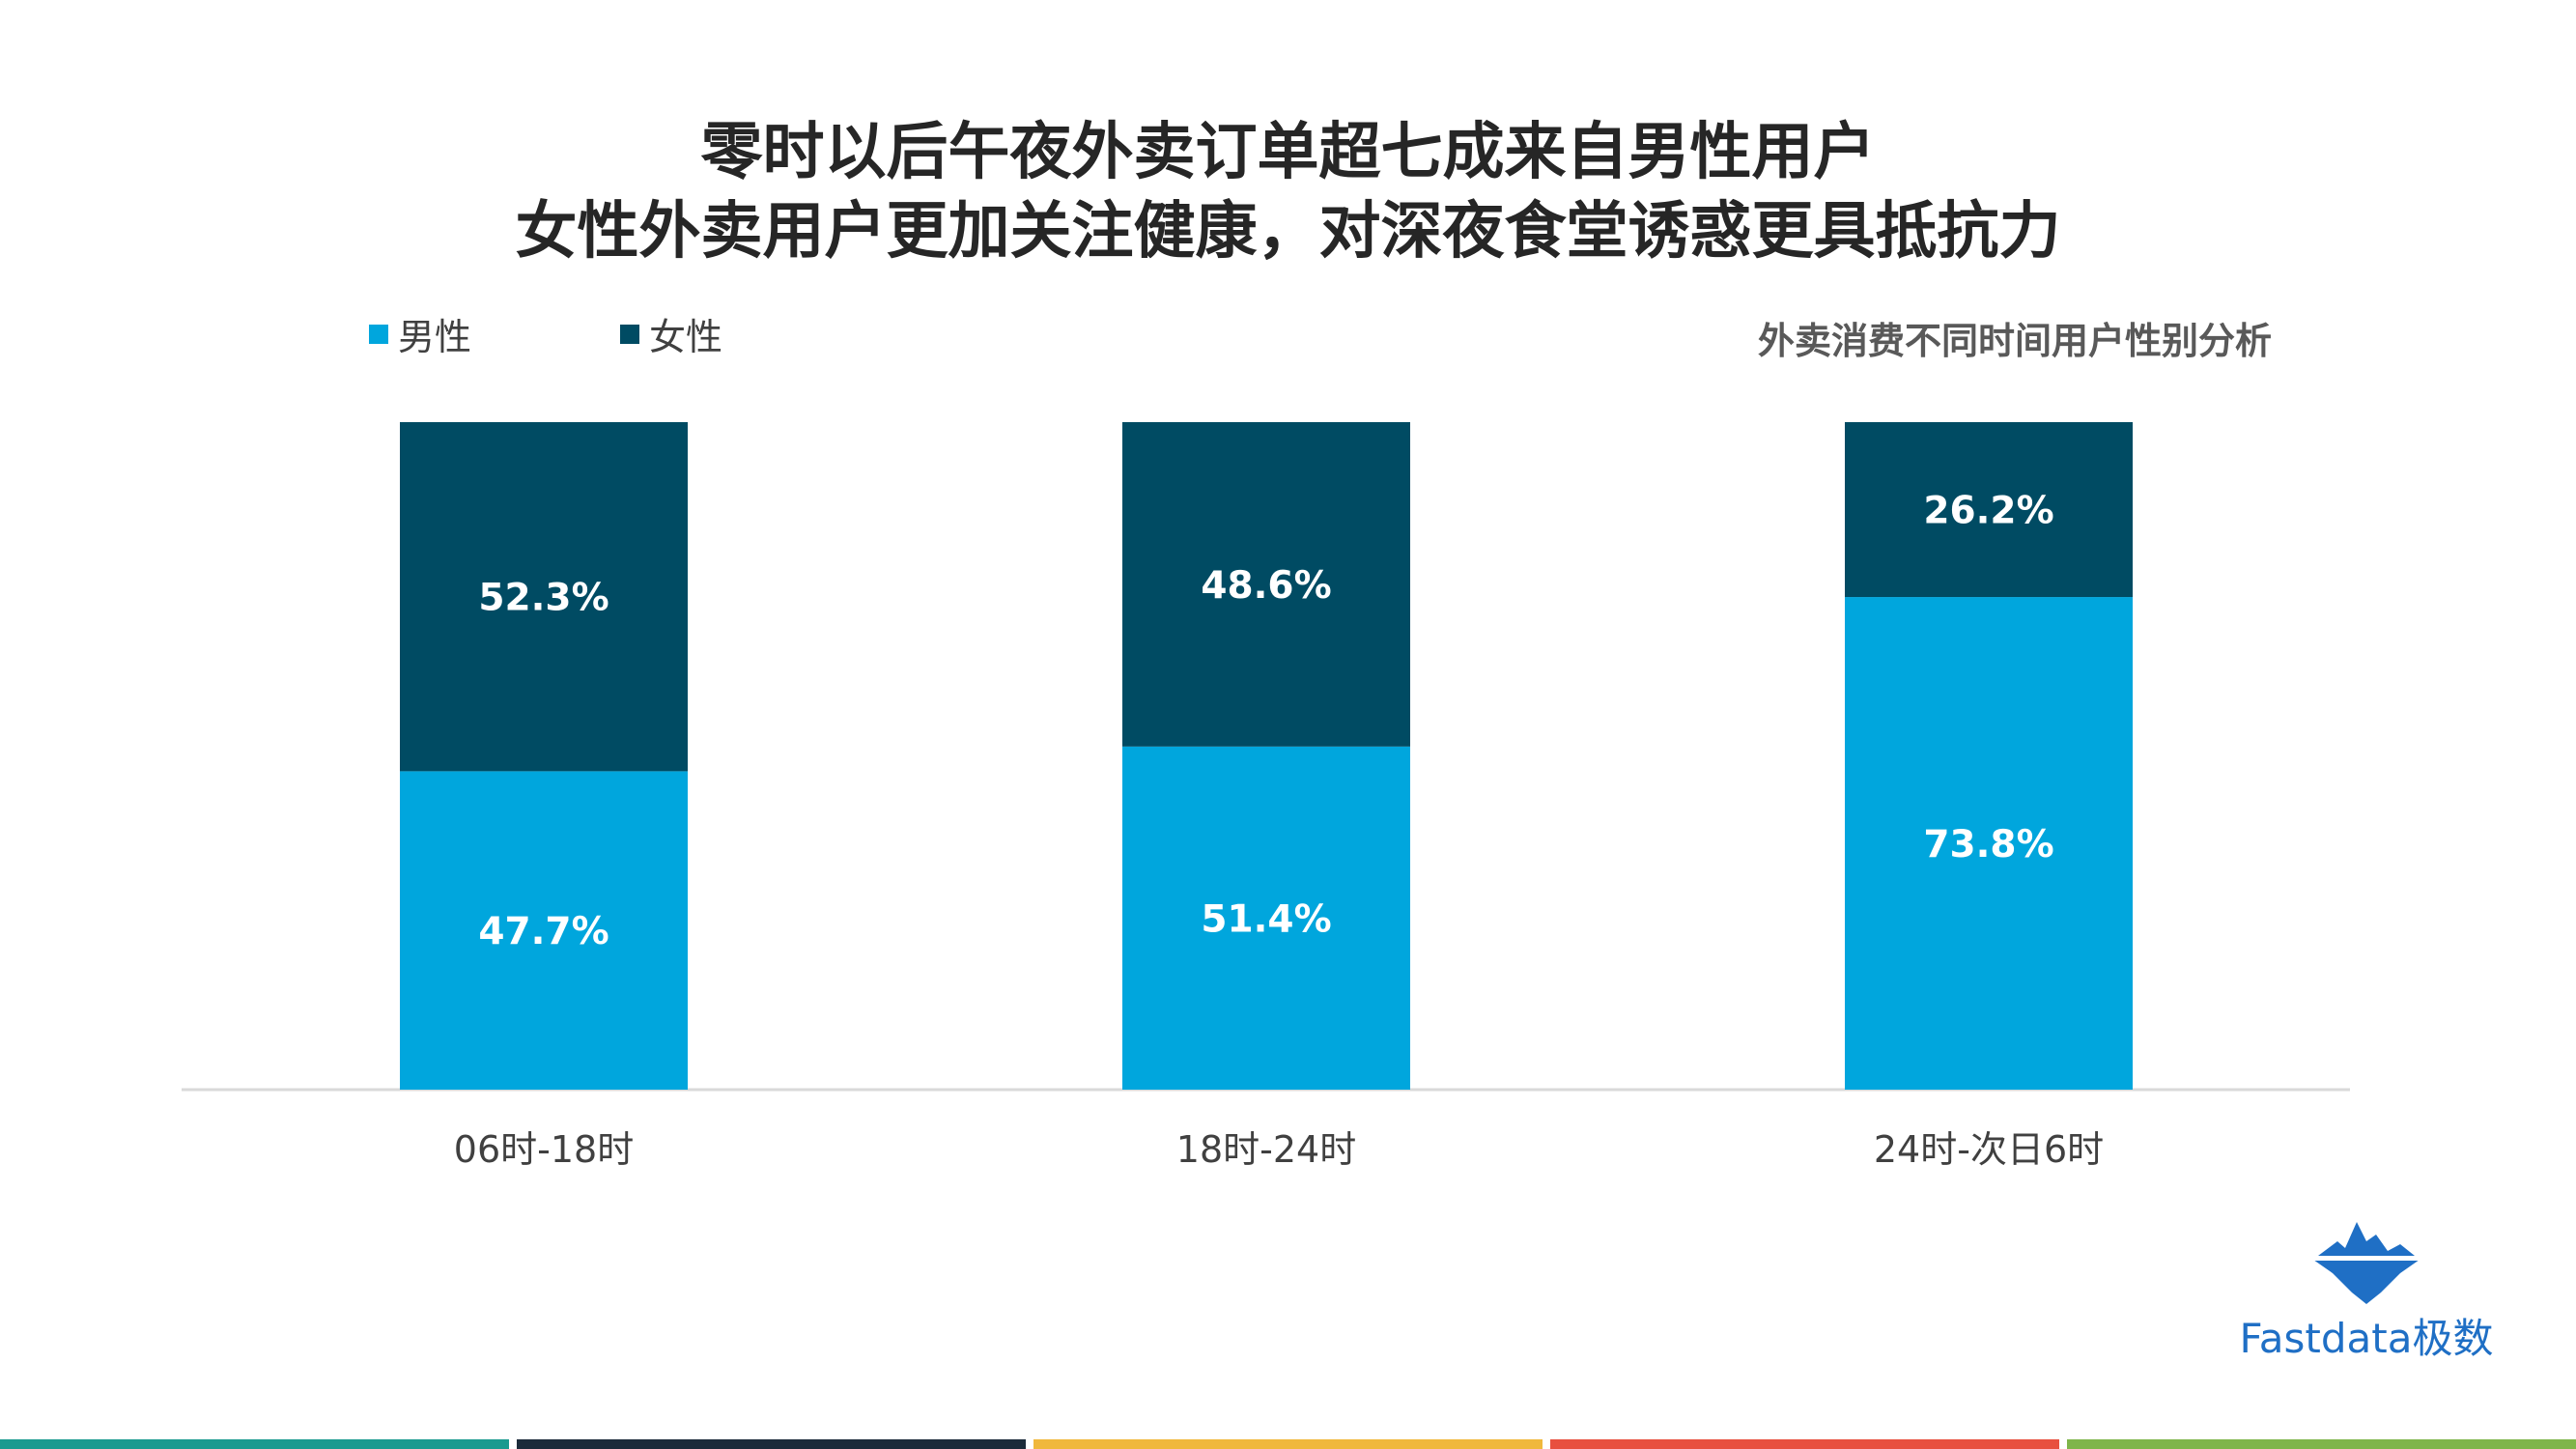 The width and height of the screenshot is (2576, 1449). I want to click on iceberg-logo-icon, so click(2366, 1263).